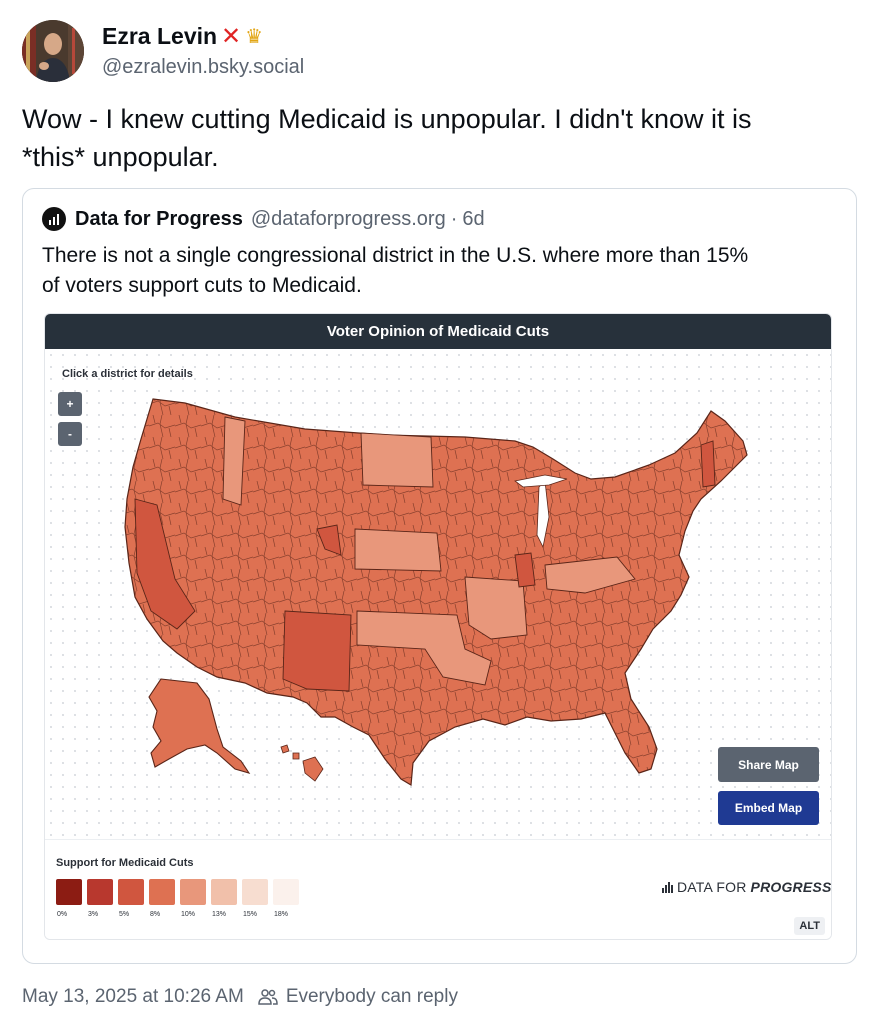 Image resolution: width=879 pixels, height=1024 pixels. What do you see at coordinates (231, 36) in the screenshot?
I see `x-mark-icon: ✕` at bounding box center [231, 36].